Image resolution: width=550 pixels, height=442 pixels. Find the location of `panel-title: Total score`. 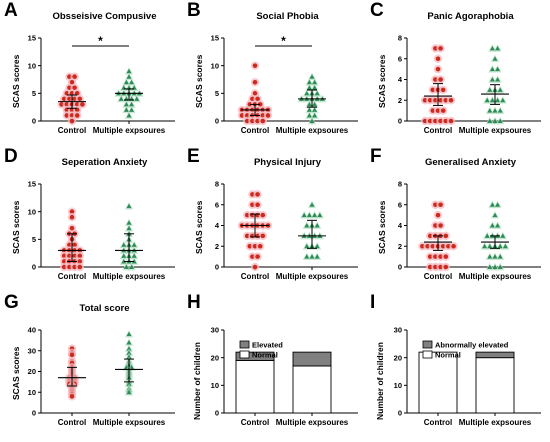

panel-title: Total score is located at coordinates (104, 308).